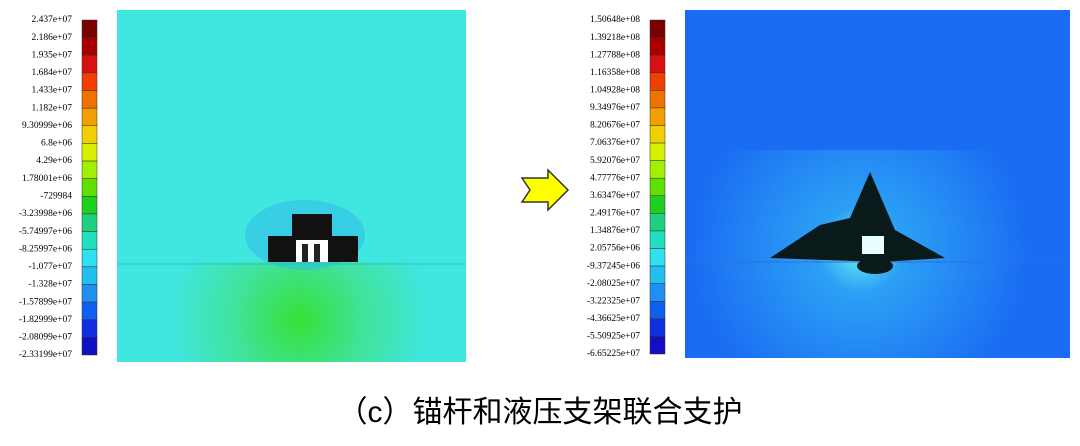 Image resolution: width=1080 pixels, height=446 pixels. I want to click on colorbar-label: 1.27788e+08, so click(615, 55).